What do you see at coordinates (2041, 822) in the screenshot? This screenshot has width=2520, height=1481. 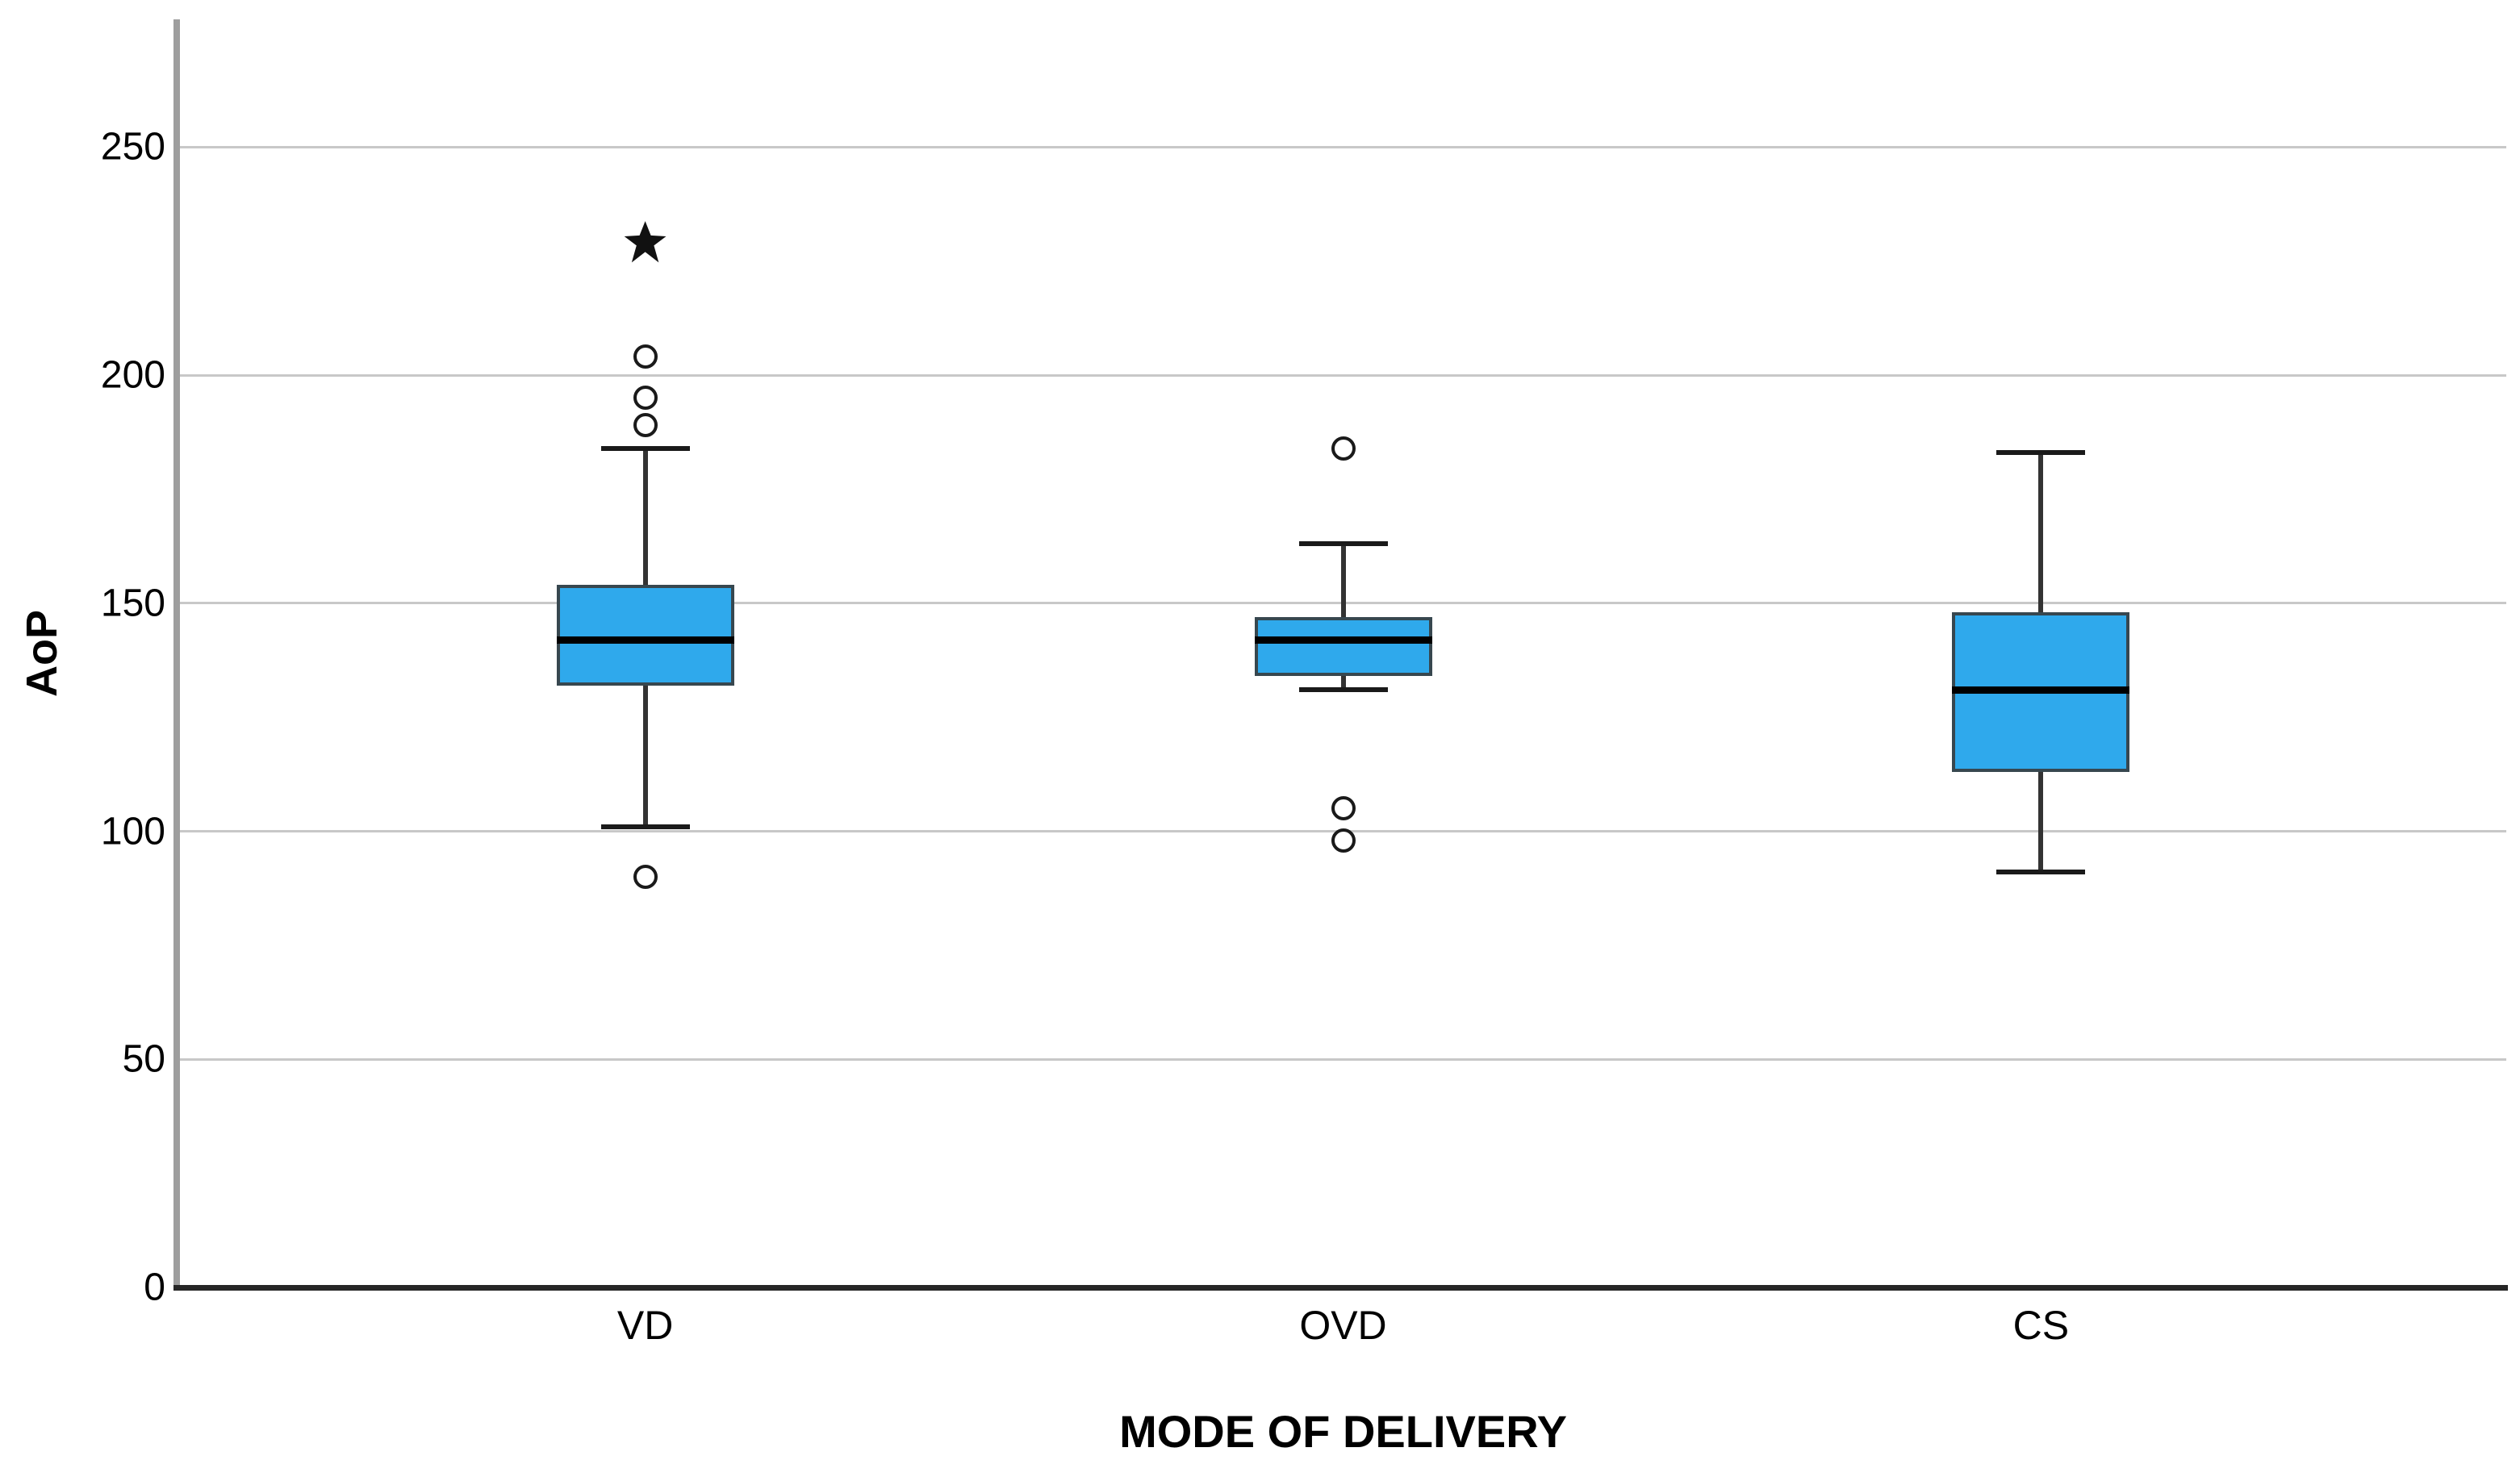 I see `whisker-lower-CS` at bounding box center [2041, 822].